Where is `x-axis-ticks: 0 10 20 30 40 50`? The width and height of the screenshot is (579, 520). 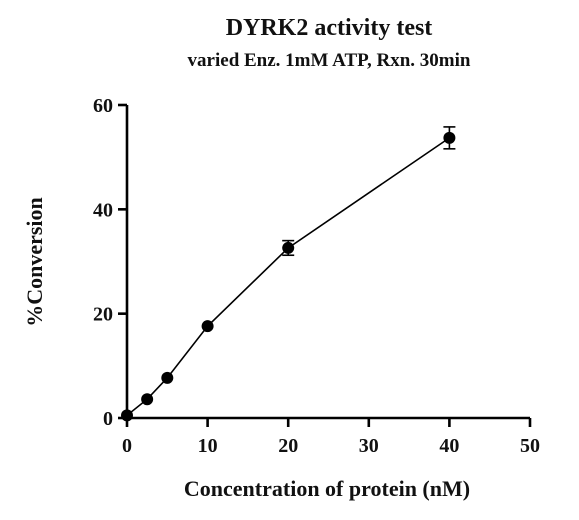
x-axis-ticks: 0 10 20 30 40 50 is located at coordinates (331, 437).